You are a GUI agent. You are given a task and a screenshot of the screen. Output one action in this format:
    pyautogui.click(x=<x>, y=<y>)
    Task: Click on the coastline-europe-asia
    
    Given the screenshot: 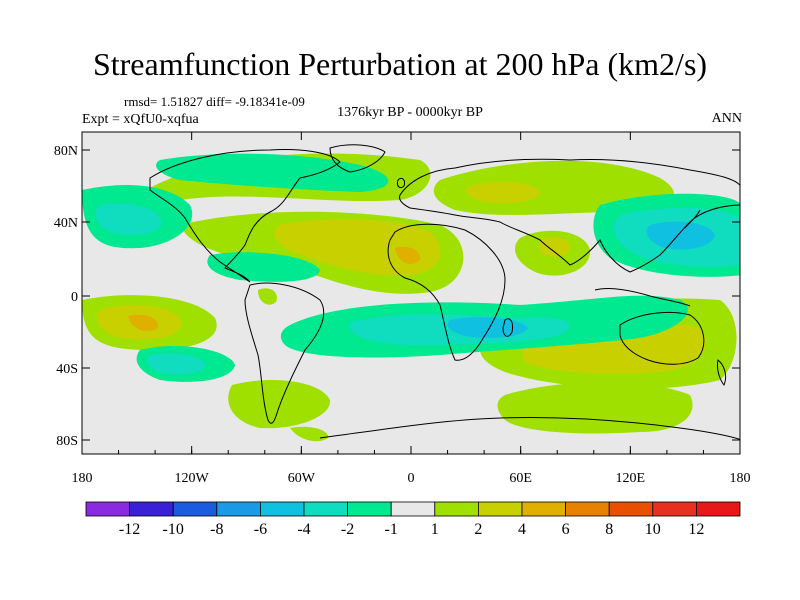 What is the action you would take?
    pyautogui.click(x=569, y=215)
    